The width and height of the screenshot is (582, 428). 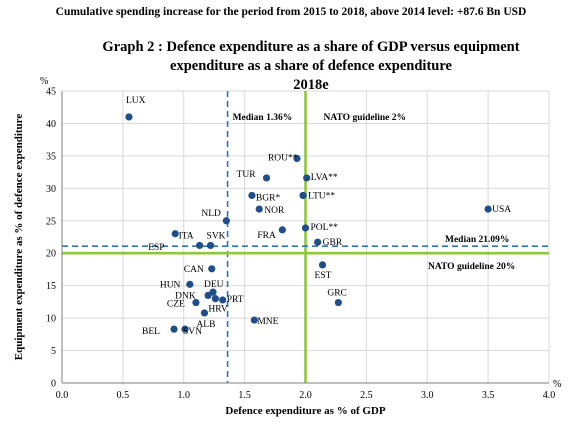 What do you see at coordinates (244, 395) in the screenshot?
I see `x-tick-label: 1.5` at bounding box center [244, 395].